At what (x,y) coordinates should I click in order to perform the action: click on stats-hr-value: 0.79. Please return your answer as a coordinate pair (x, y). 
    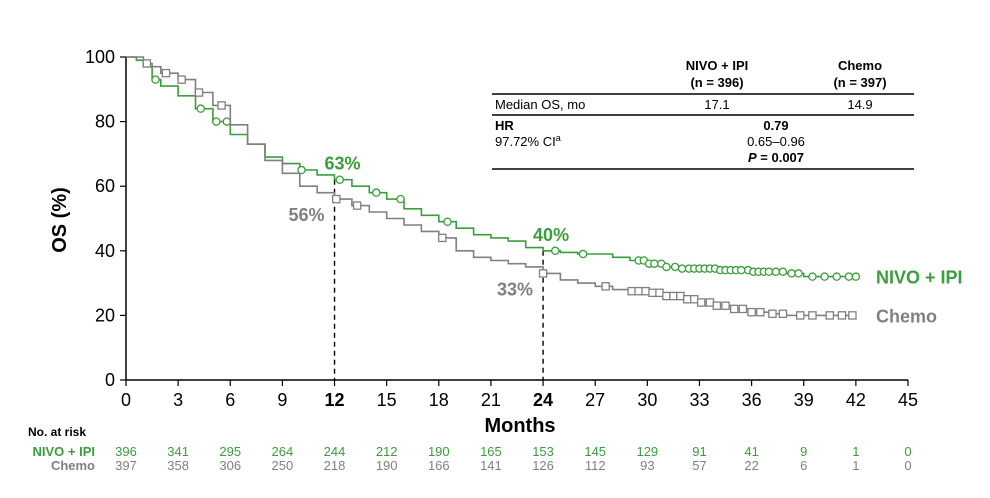
    Looking at the image, I should click on (775, 125).